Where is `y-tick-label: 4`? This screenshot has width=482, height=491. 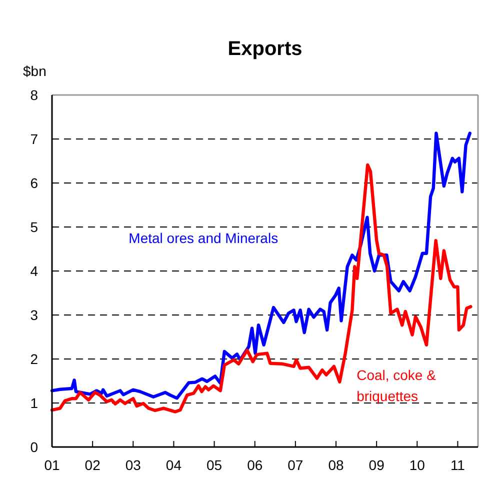 y-tick-label: 4 is located at coordinates (34, 271).